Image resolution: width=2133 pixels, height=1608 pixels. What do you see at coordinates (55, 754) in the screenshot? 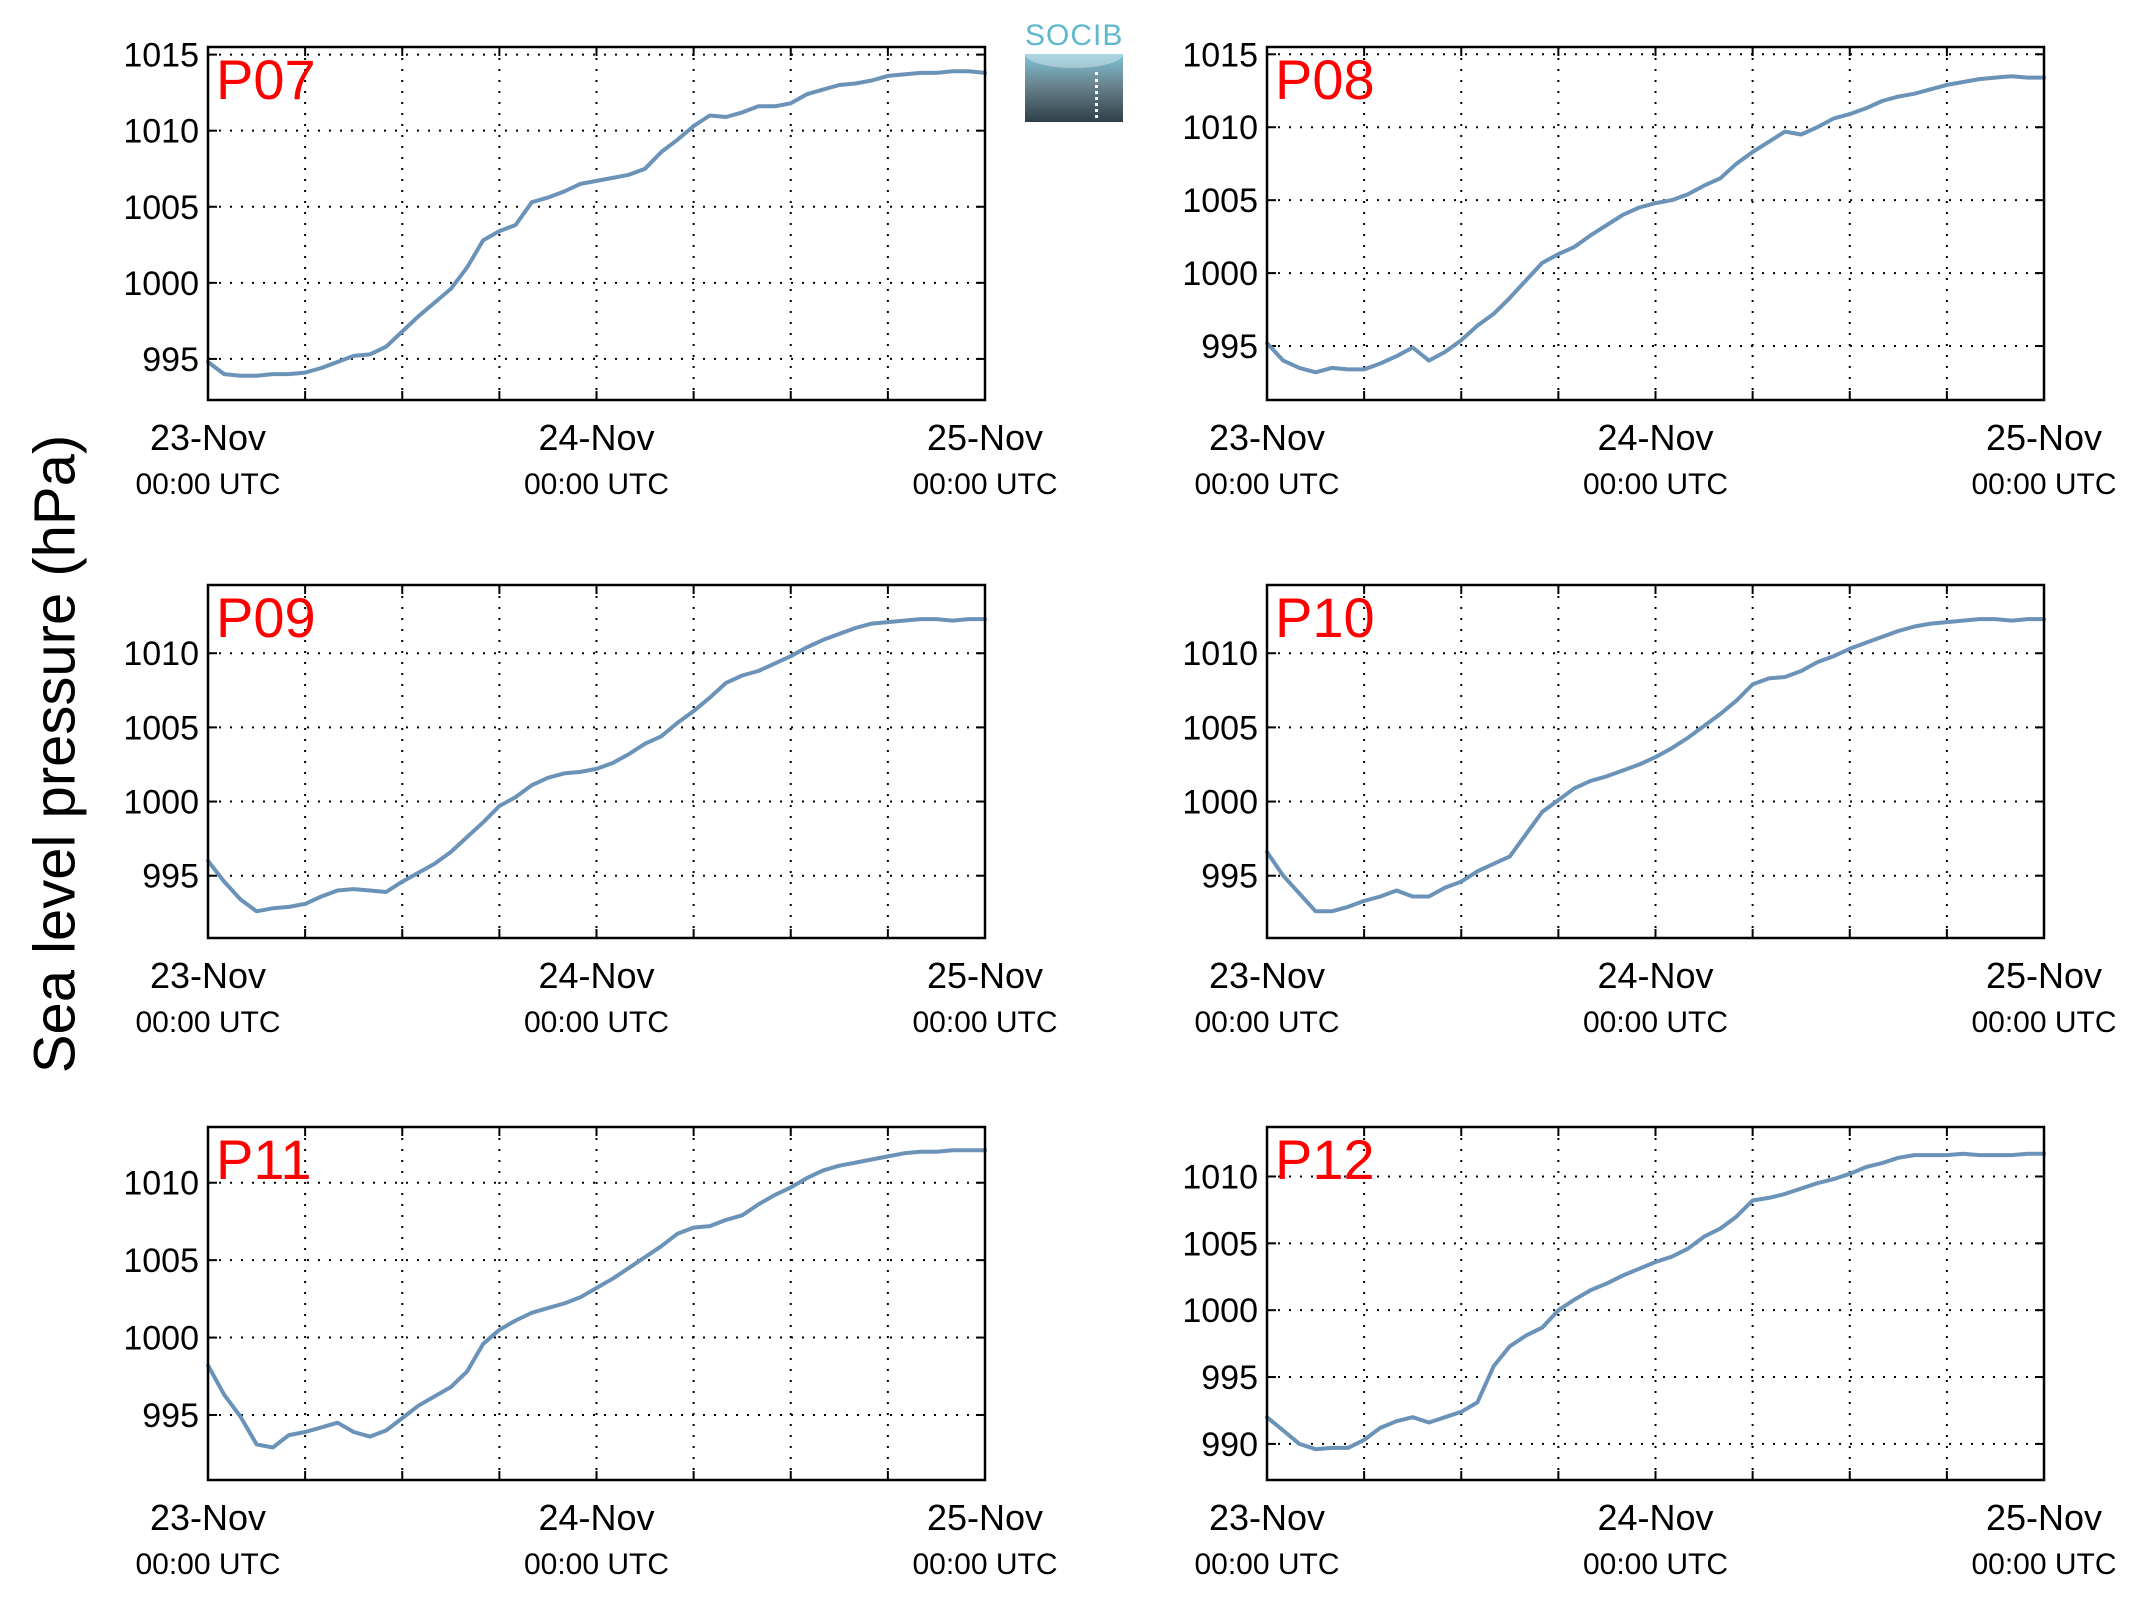
I see `y-axis-label: Sea level pressure (hPa)` at bounding box center [55, 754].